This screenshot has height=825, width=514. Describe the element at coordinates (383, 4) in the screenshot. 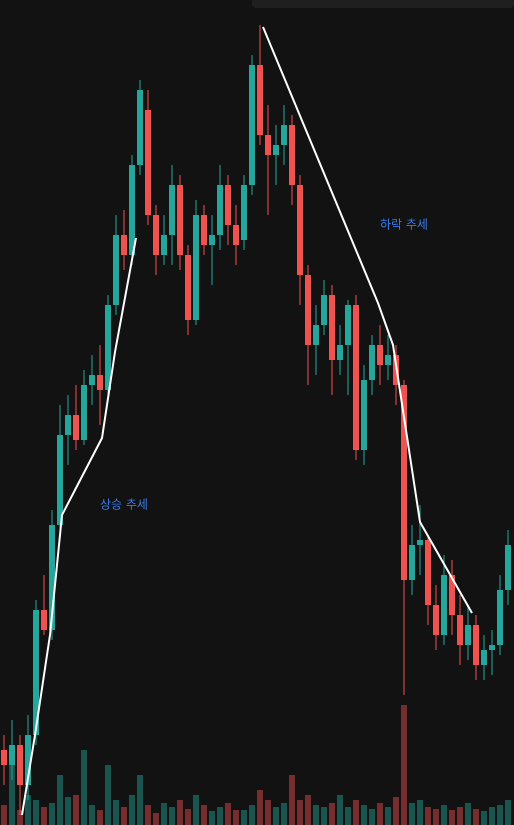

I see `toolbar` at that location.